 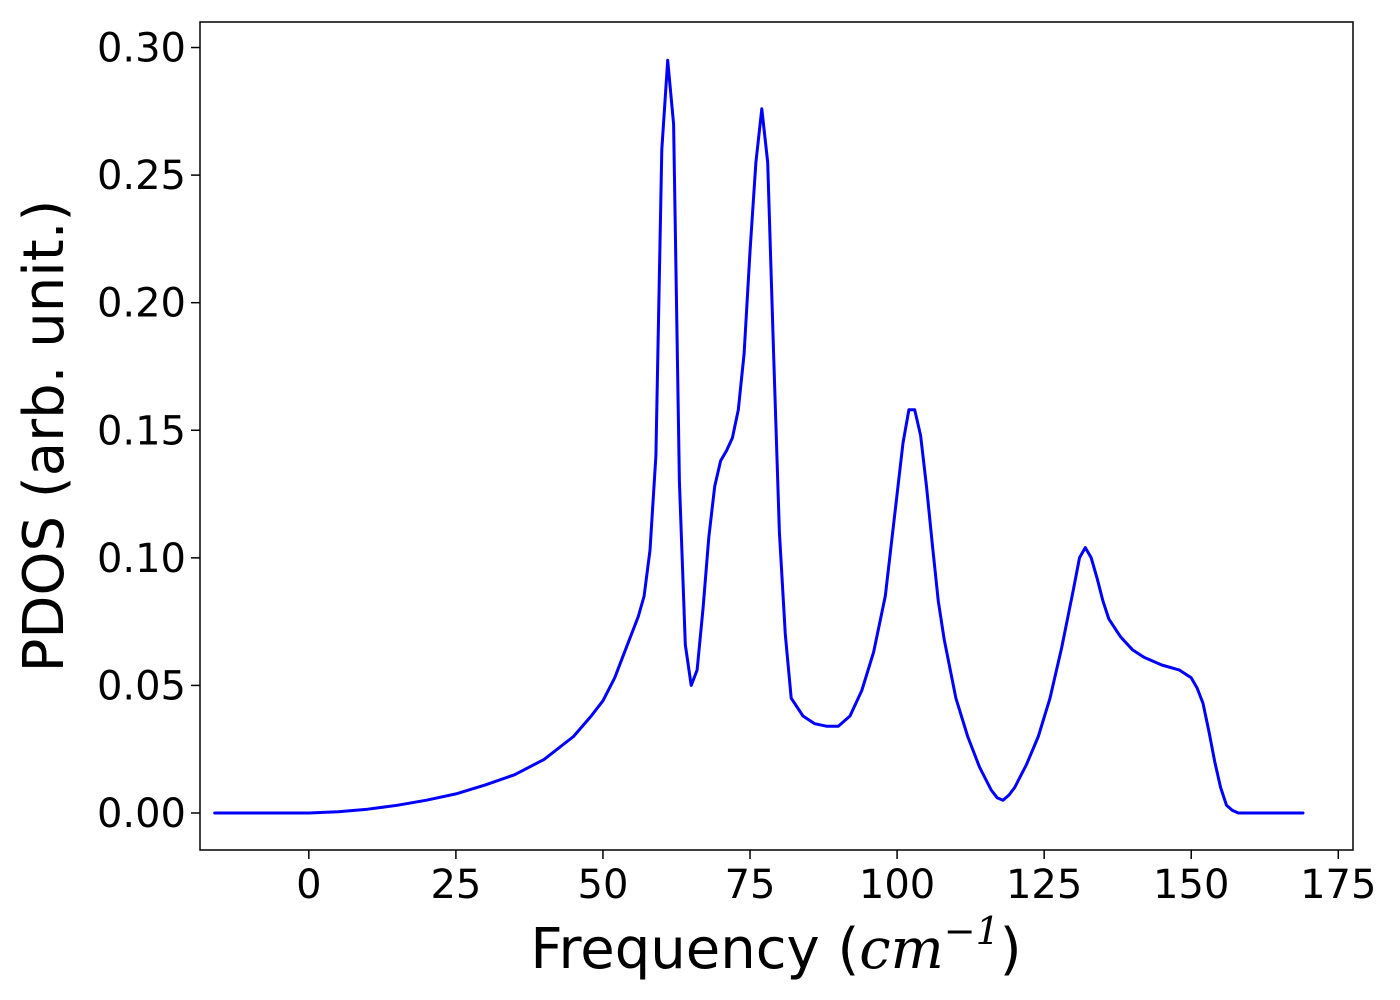 I want to click on x-tick-label: 75, so click(x=750, y=885).